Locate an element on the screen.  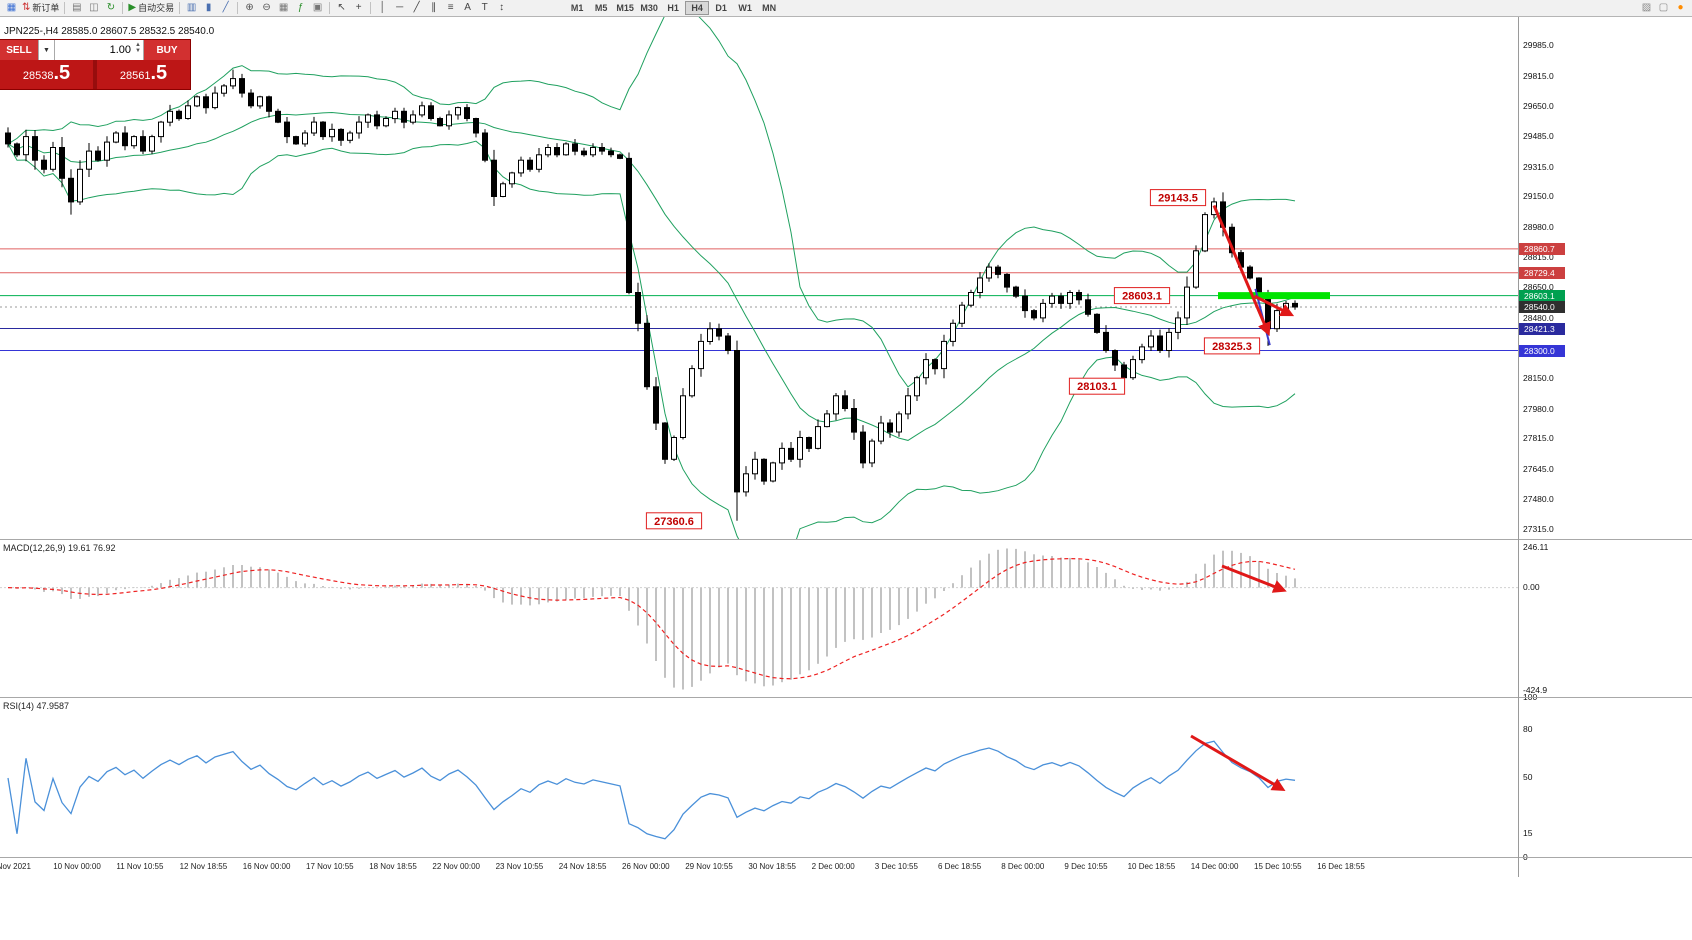
toolbar-right-group: ▨ ▢ ● is located at coordinates (1663, 8).